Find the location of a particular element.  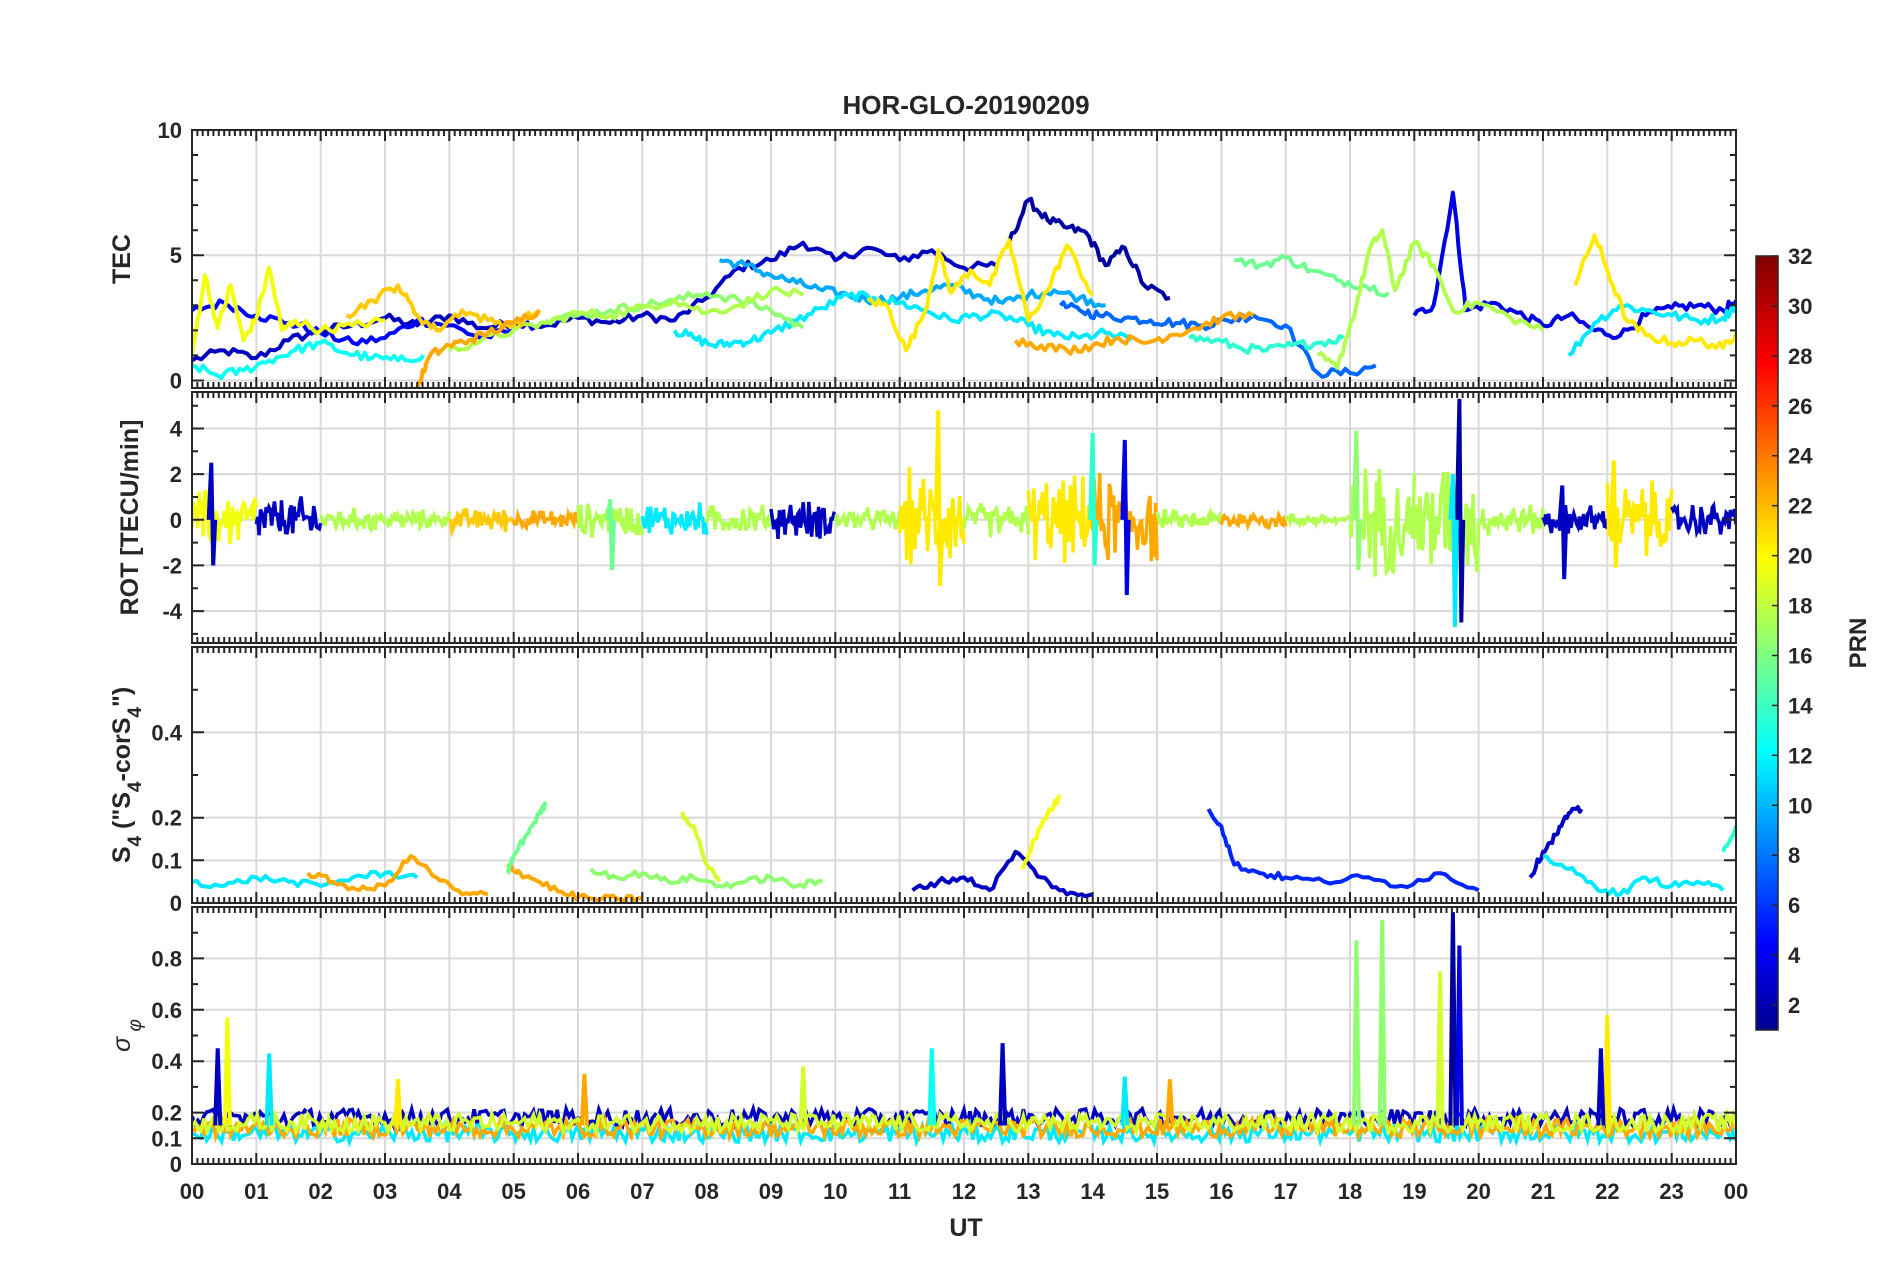

y-axis-label-s4: S4 ("S4-corS4") is located at coordinates (127, 775).